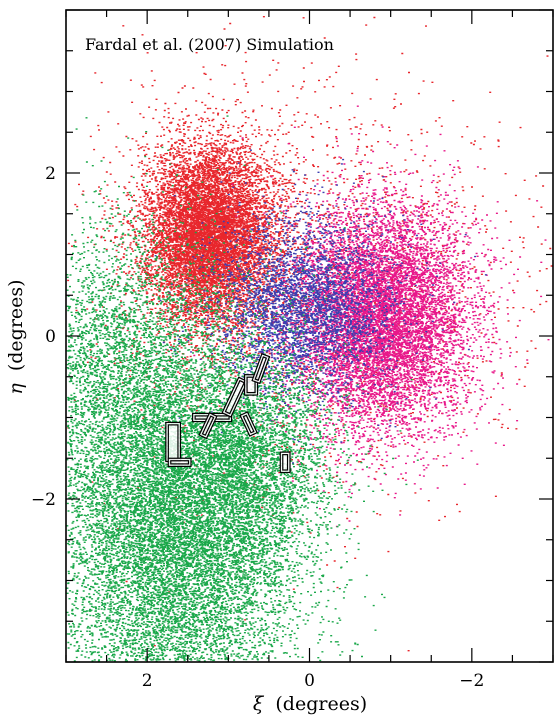 The width and height of the screenshot is (560, 724). I want to click on x-axis-unit: (degrees), so click(321, 704).